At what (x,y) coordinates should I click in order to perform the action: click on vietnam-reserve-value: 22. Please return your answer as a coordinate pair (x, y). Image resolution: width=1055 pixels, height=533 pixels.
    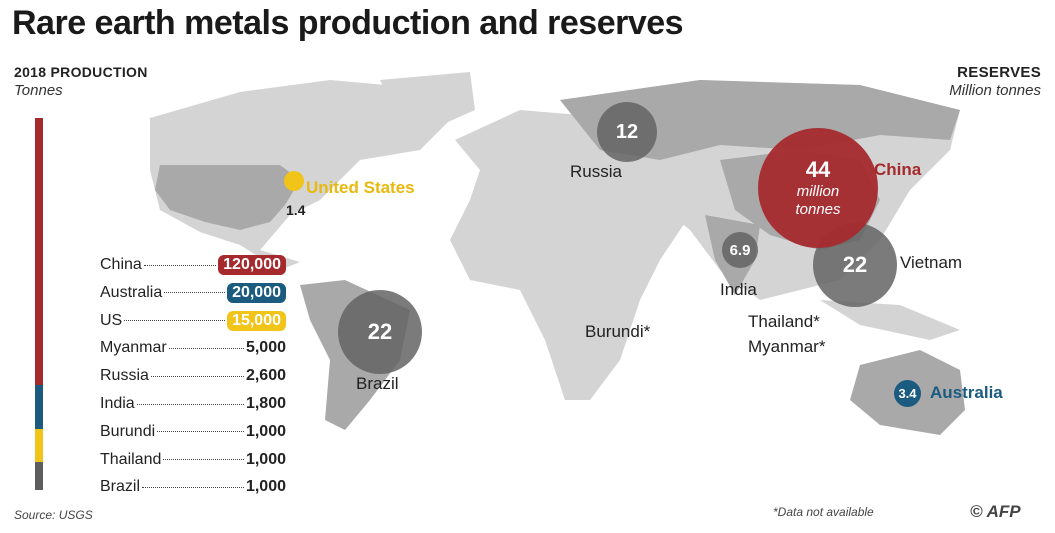
    Looking at the image, I should click on (855, 264).